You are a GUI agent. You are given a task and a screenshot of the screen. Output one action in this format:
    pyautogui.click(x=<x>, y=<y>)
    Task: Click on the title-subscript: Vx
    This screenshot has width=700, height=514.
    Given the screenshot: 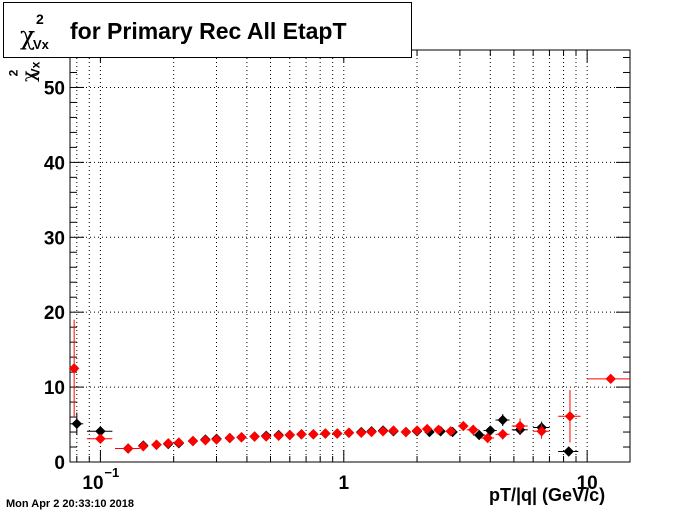 What is the action you would take?
    pyautogui.click(x=41, y=44)
    